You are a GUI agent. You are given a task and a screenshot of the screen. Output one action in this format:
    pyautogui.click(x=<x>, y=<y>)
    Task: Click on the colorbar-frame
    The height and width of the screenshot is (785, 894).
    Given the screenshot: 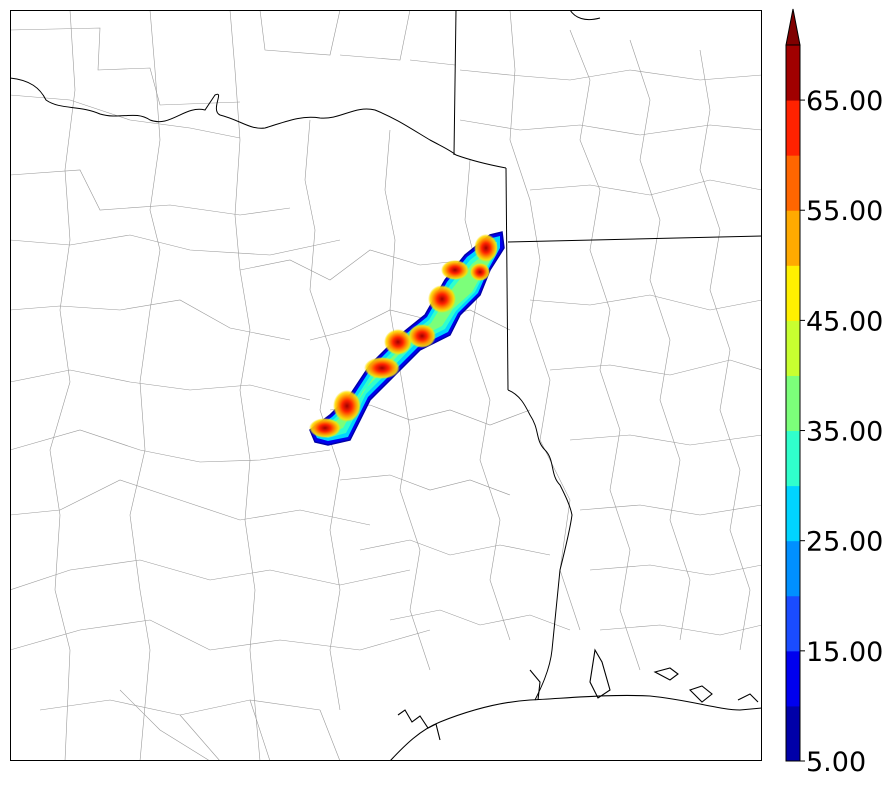 What is the action you would take?
    pyautogui.click(x=793, y=403)
    